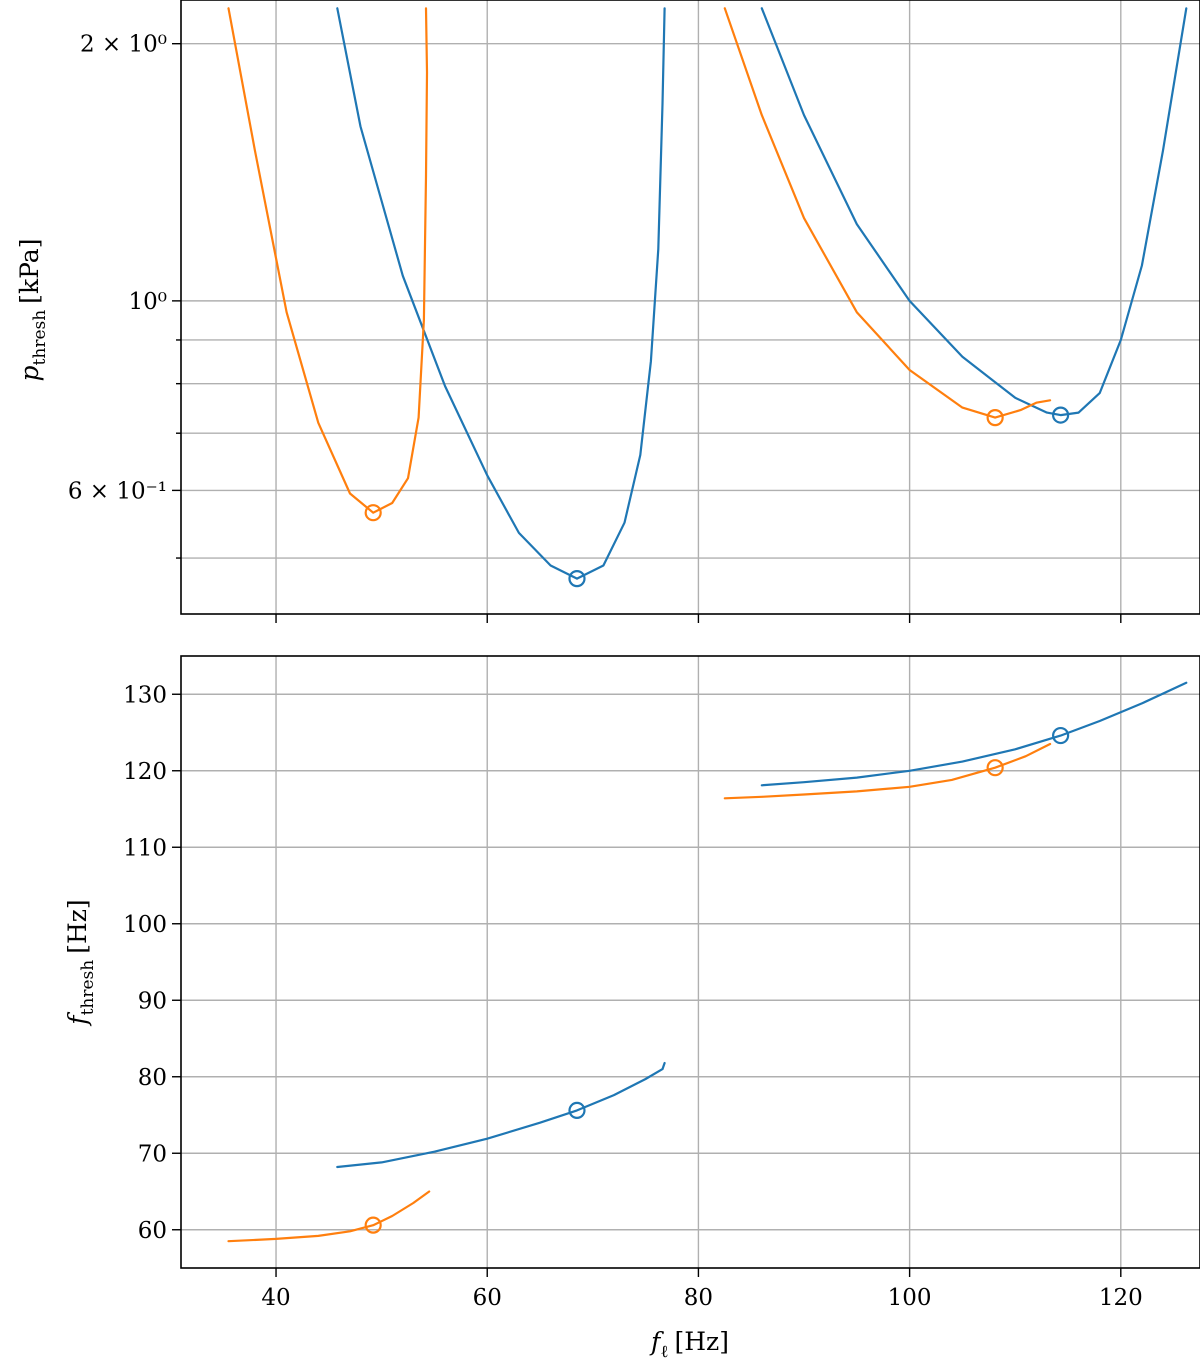  Describe the element at coordinates (689, 1344) in the screenshot. I see `x-axis-label: fℓ [Hz]` at that location.